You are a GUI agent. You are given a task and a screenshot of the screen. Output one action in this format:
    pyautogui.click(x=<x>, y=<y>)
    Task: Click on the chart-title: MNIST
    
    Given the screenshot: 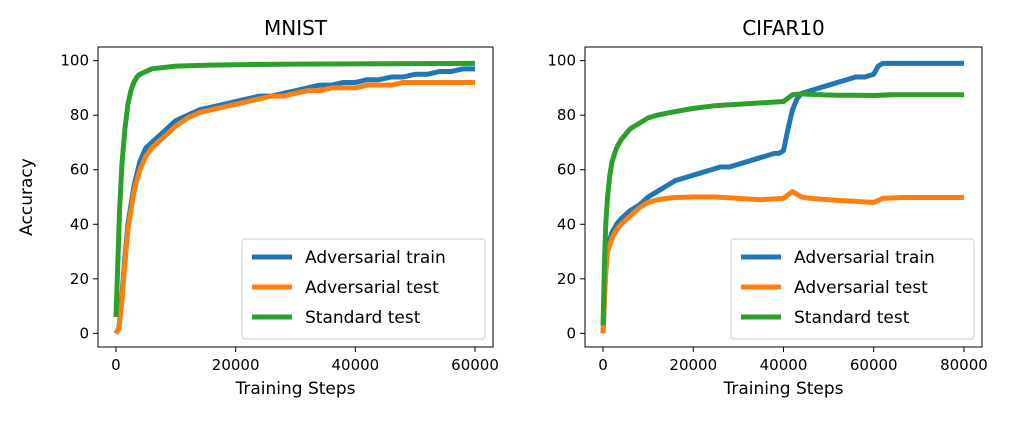 What is the action you would take?
    pyautogui.click(x=296, y=28)
    